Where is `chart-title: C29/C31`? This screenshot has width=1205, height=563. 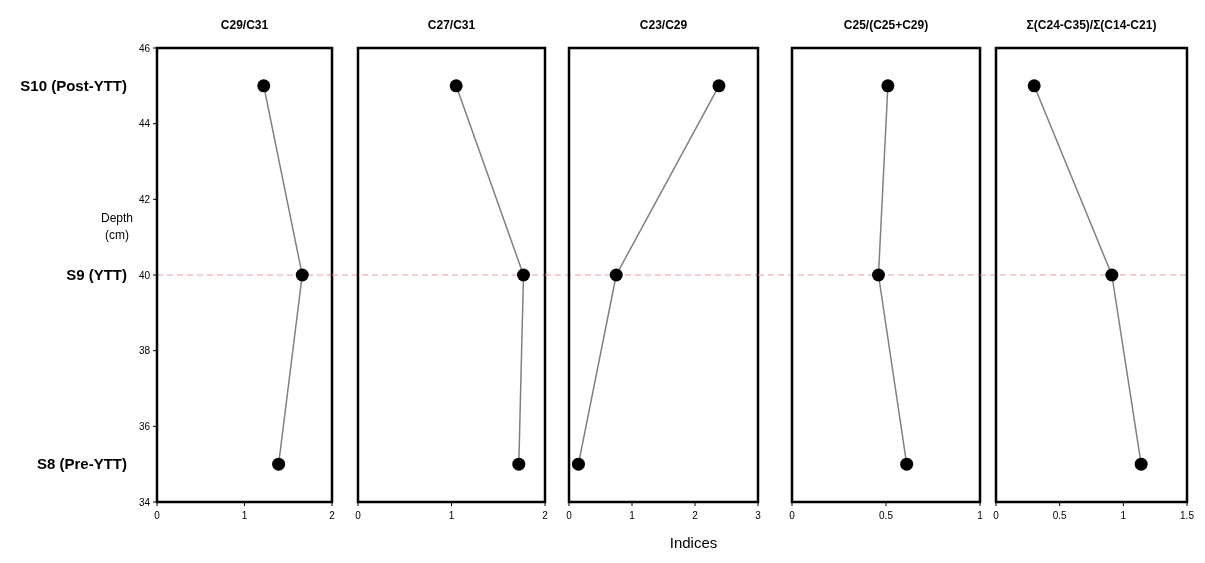 chart-title: C29/C31 is located at coordinates (244, 25).